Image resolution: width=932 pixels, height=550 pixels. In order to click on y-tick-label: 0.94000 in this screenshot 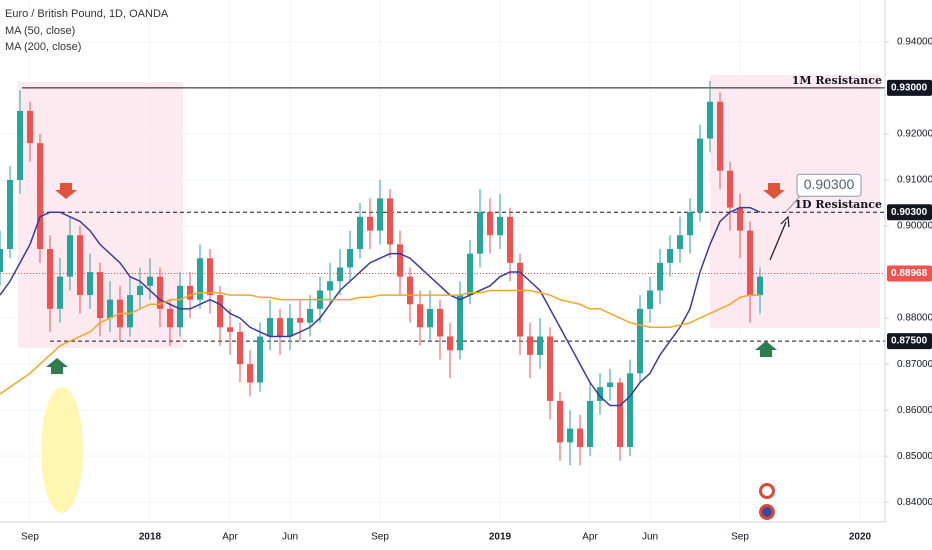, I will do `click(914, 42)`.